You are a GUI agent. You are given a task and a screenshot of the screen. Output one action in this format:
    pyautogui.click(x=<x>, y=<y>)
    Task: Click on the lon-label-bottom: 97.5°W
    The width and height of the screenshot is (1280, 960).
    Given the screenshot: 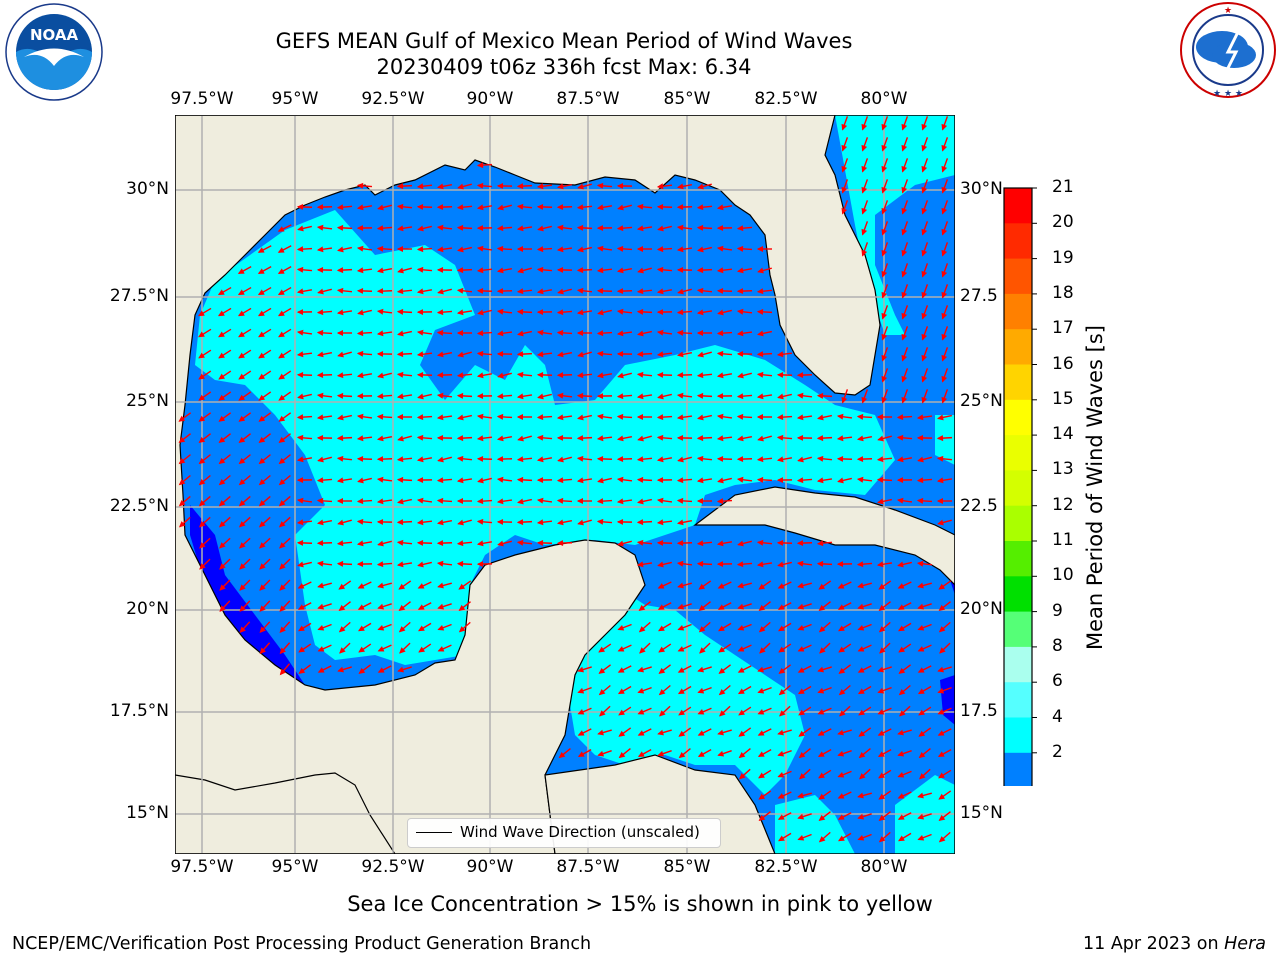 What is the action you would take?
    pyautogui.click(x=202, y=867)
    